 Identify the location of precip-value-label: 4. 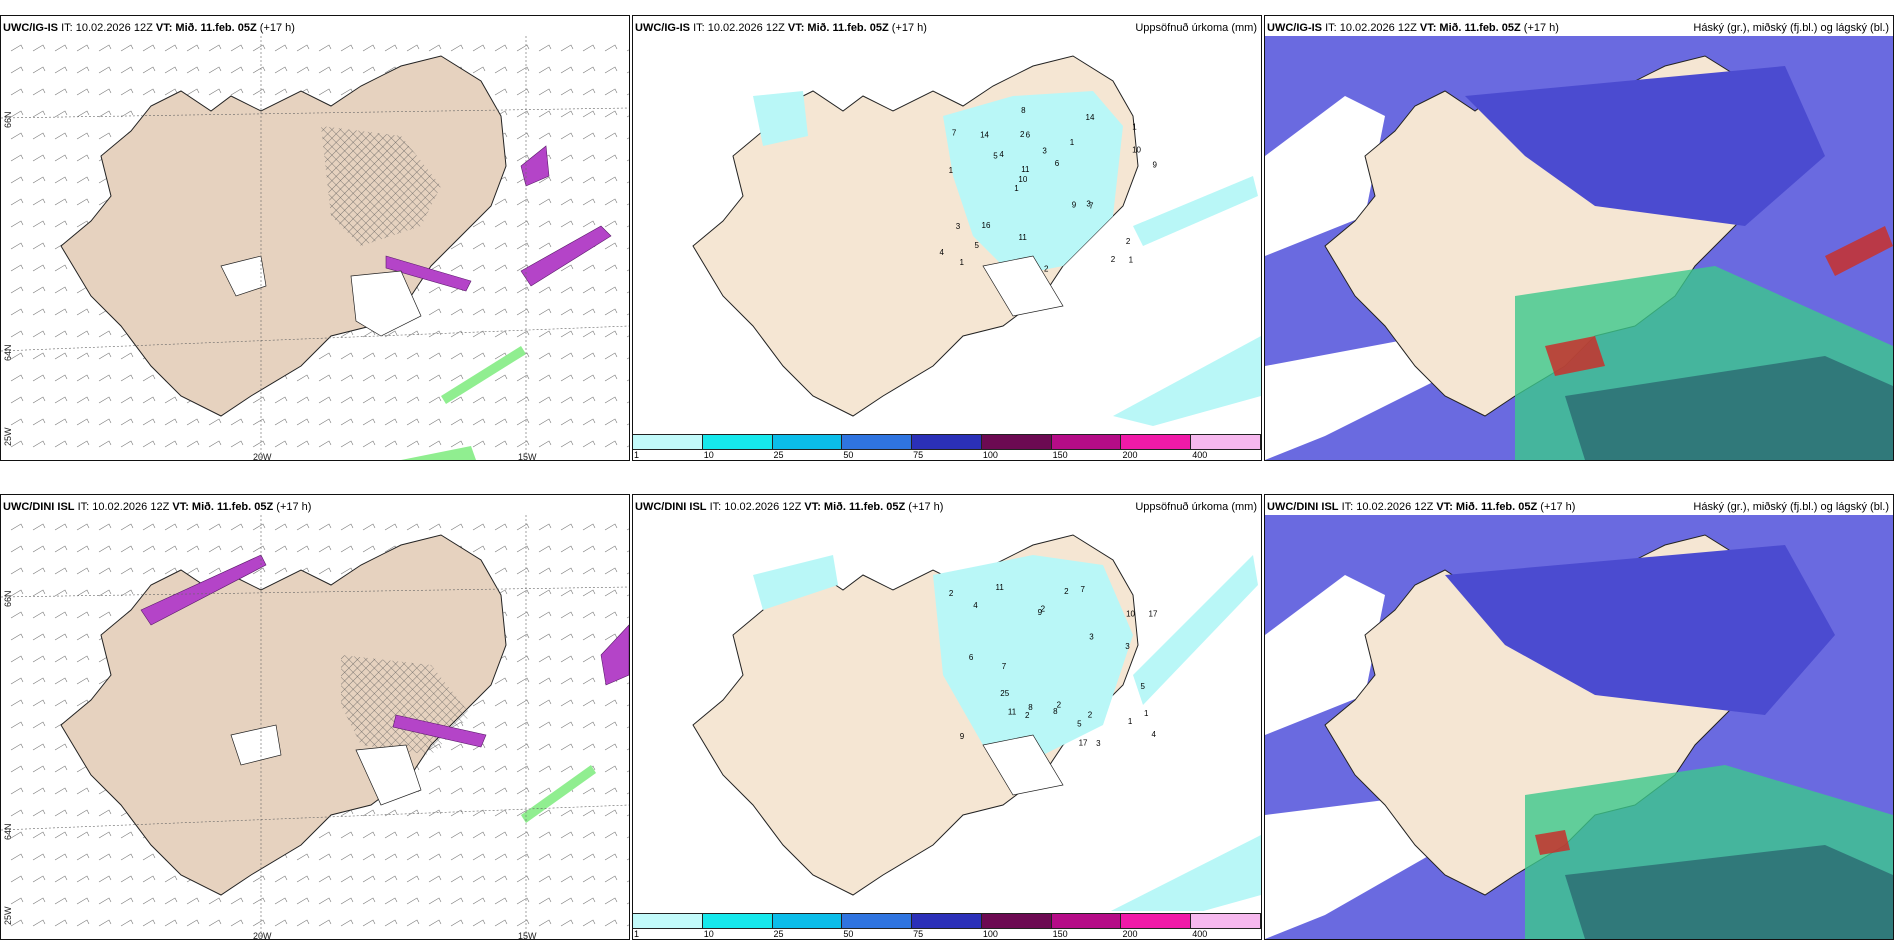
(1154, 734).